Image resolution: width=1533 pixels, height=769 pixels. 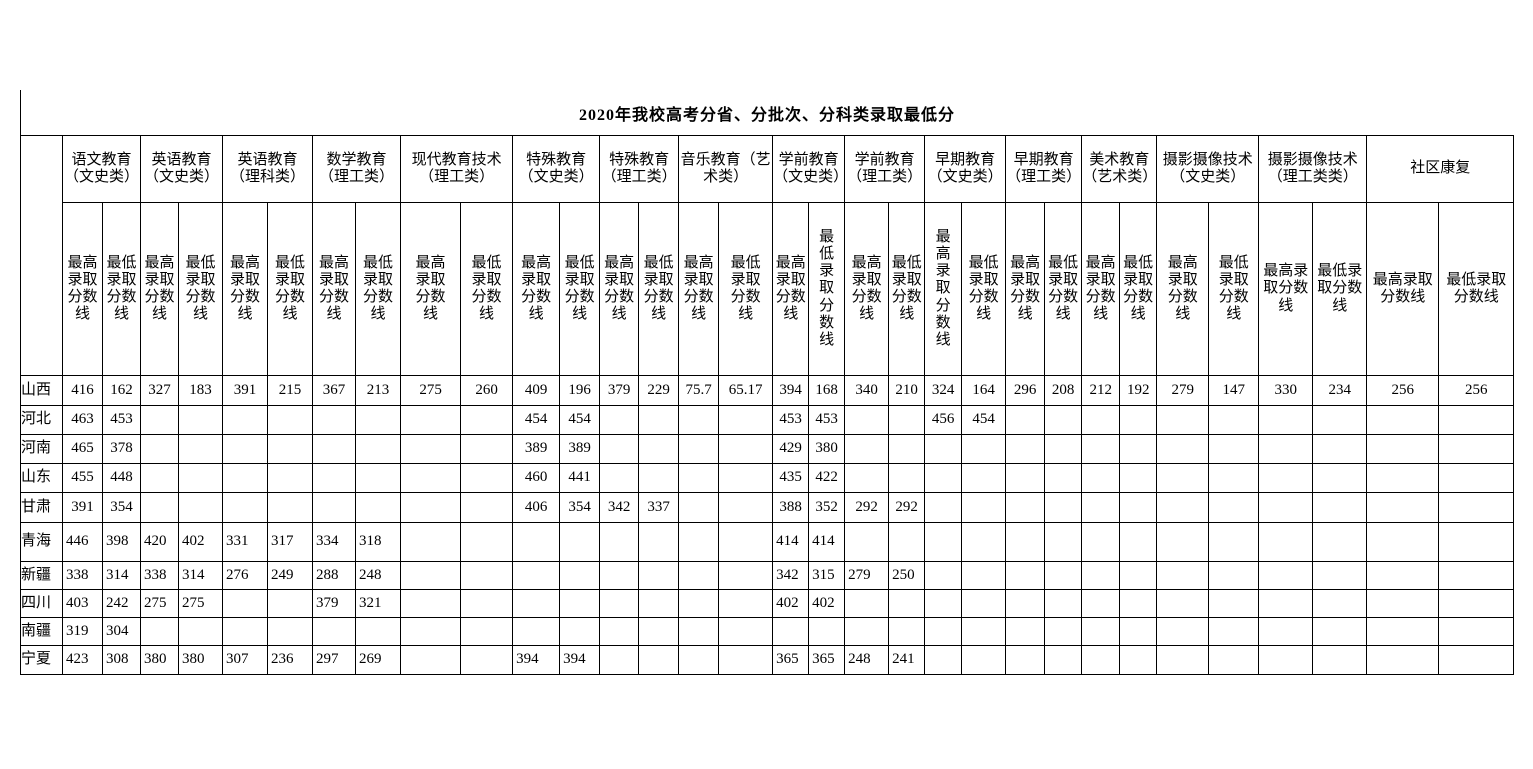 I want to click on province-cell: 甘肃, so click(x=41, y=507).